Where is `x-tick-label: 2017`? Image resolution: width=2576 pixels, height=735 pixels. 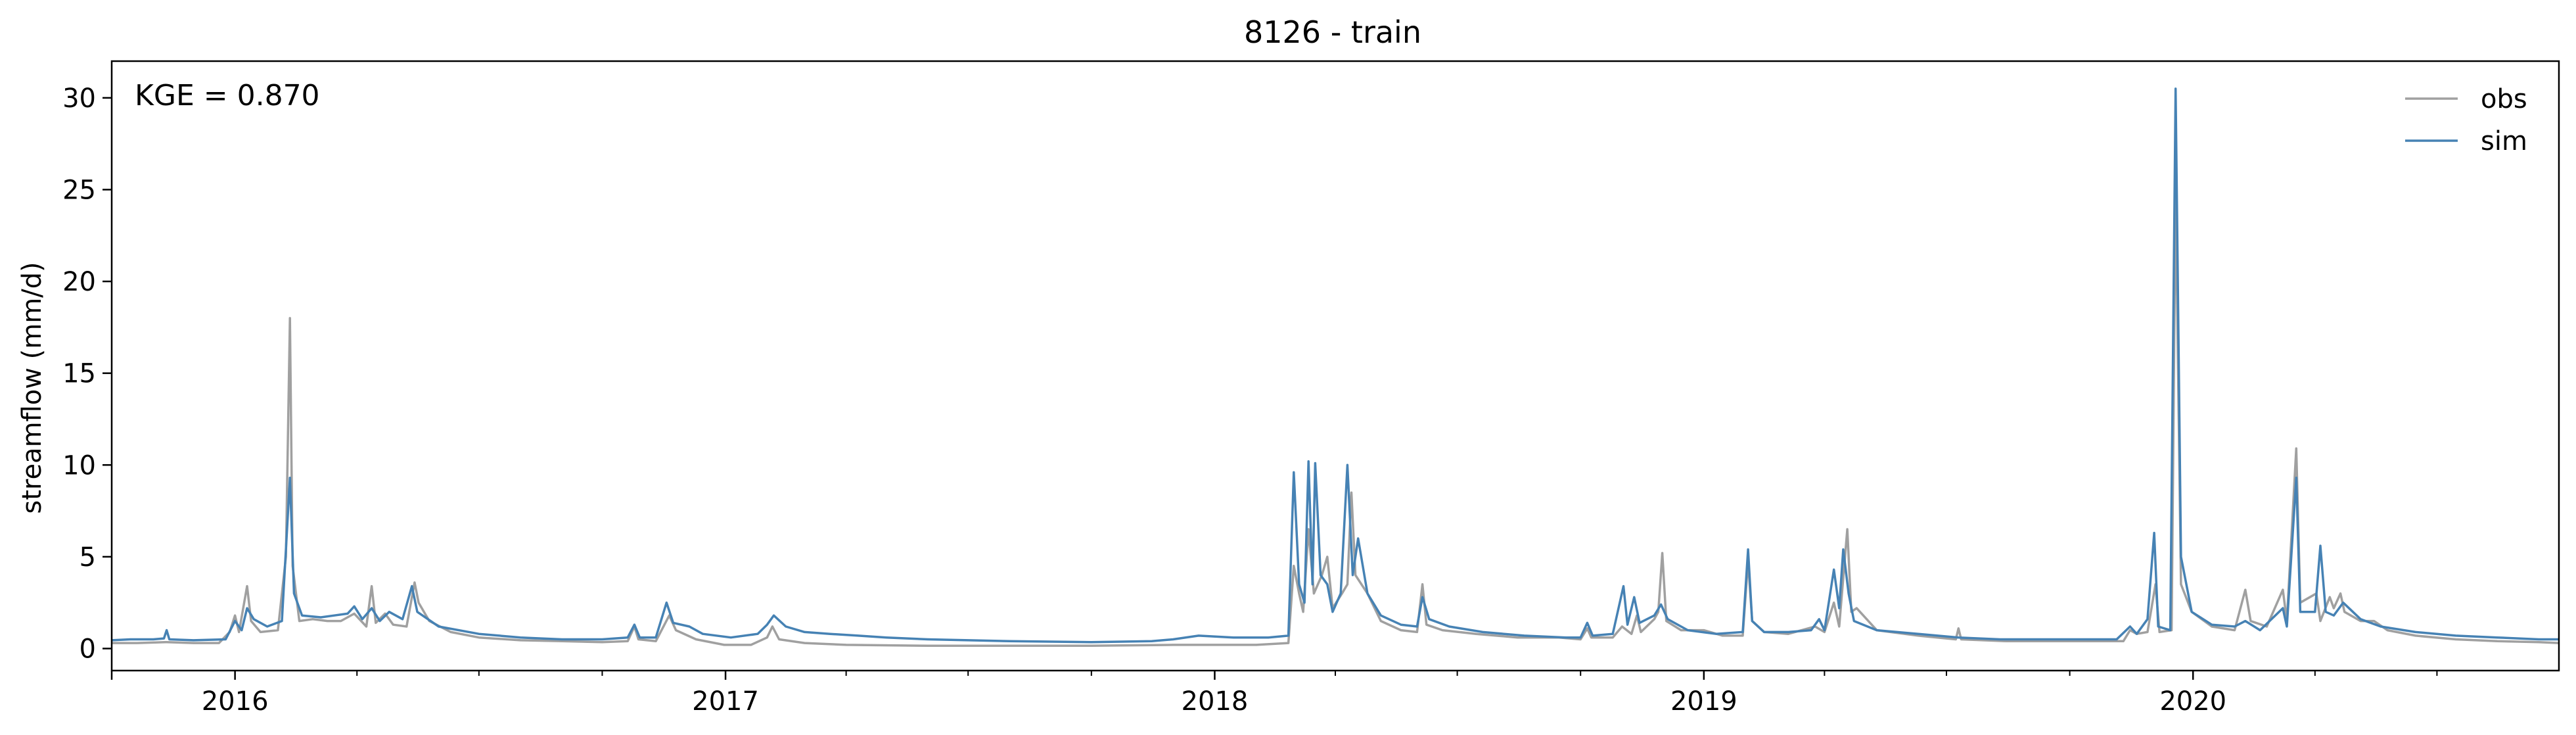 x-tick-label: 2017 is located at coordinates (725, 702).